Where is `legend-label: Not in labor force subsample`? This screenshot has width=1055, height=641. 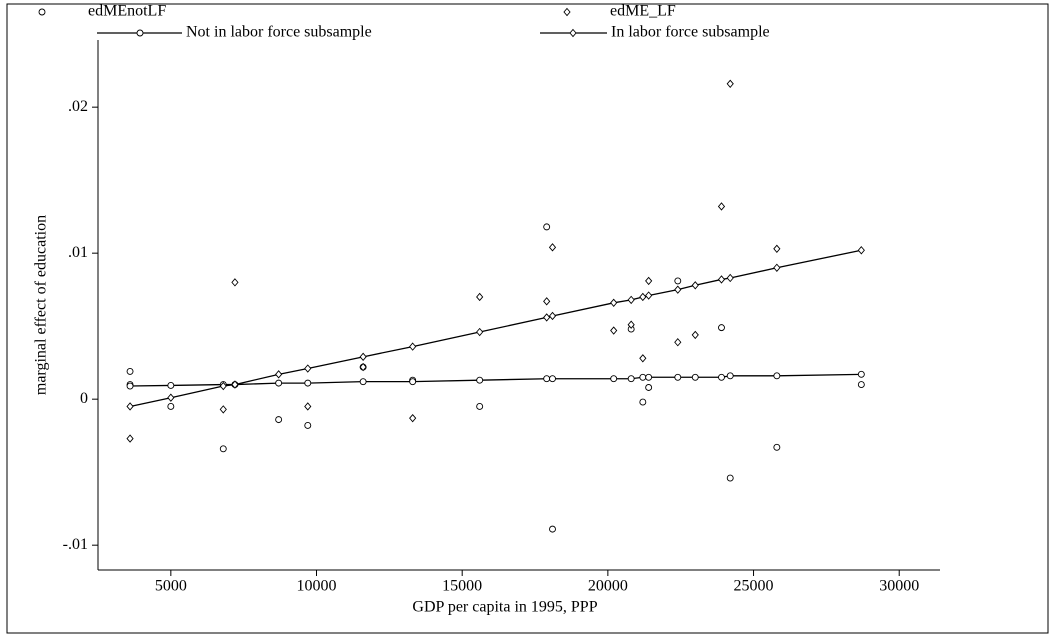 legend-label: Not in labor force subsample is located at coordinates (279, 32).